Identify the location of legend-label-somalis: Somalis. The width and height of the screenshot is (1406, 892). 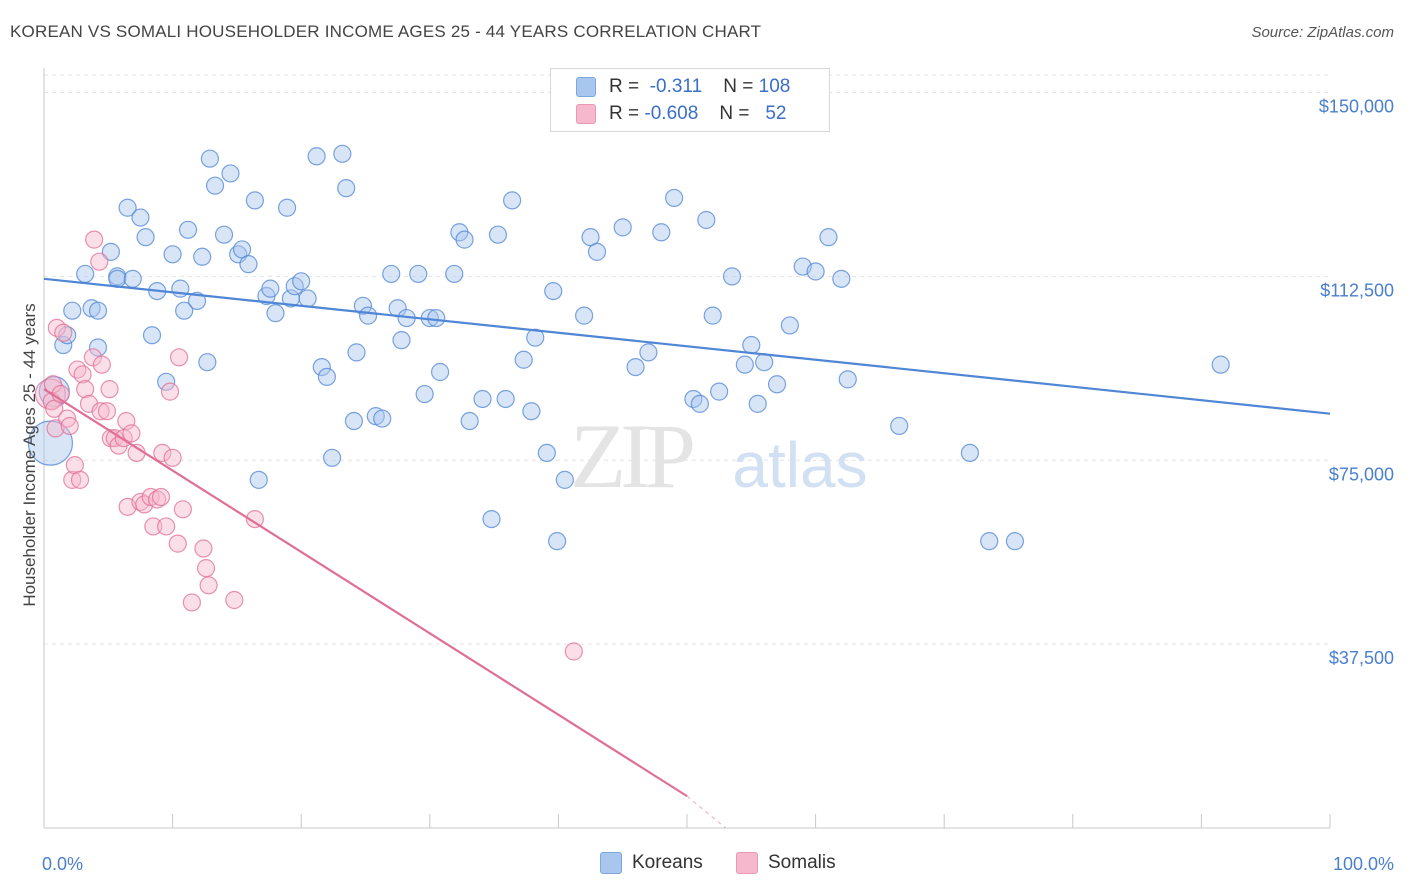
(802, 862).